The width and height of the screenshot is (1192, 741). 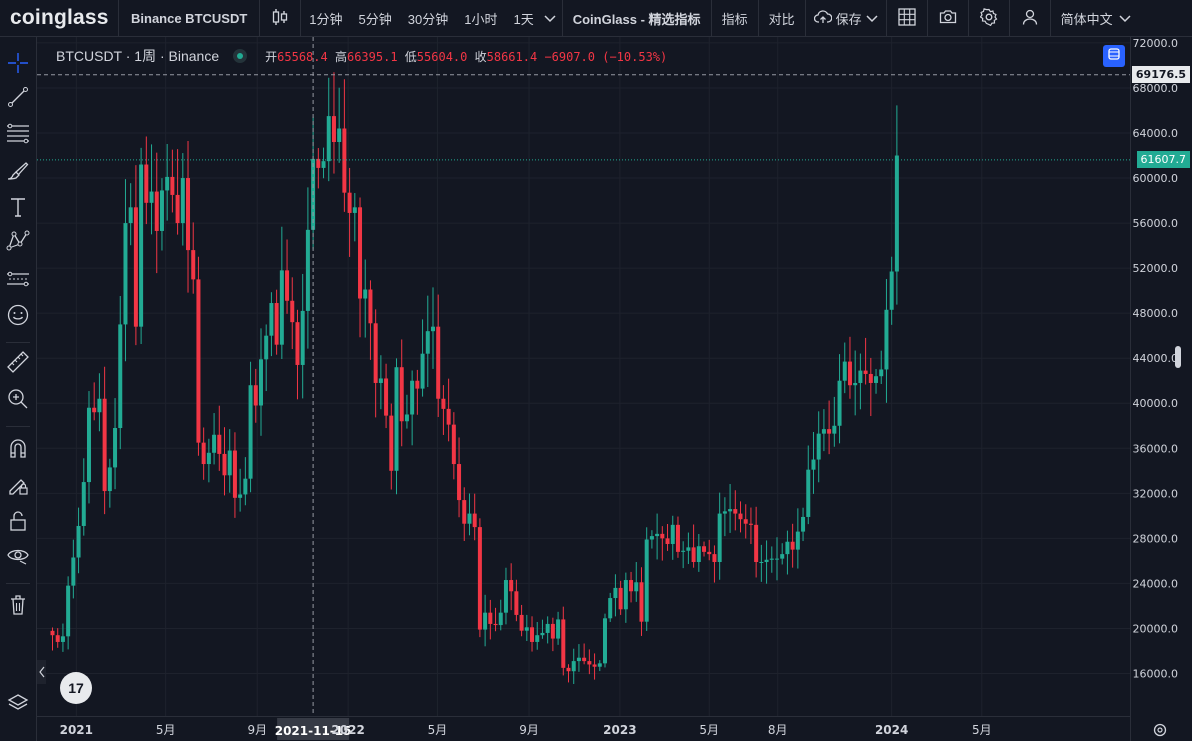 What do you see at coordinates (18, 317) in the screenshot?
I see `emoji-tool` at bounding box center [18, 317].